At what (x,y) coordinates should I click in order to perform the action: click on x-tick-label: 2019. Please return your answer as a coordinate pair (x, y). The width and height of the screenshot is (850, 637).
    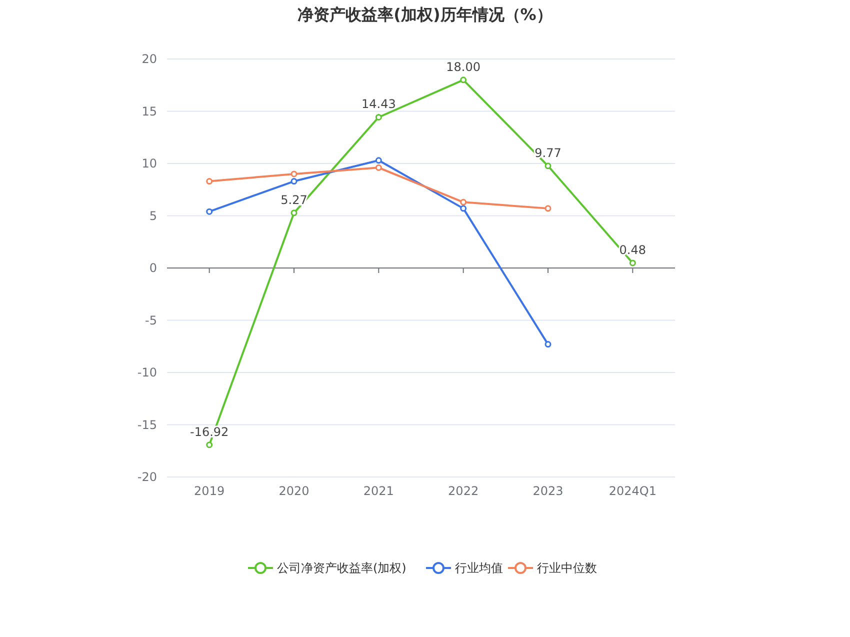
    Looking at the image, I should click on (209, 491).